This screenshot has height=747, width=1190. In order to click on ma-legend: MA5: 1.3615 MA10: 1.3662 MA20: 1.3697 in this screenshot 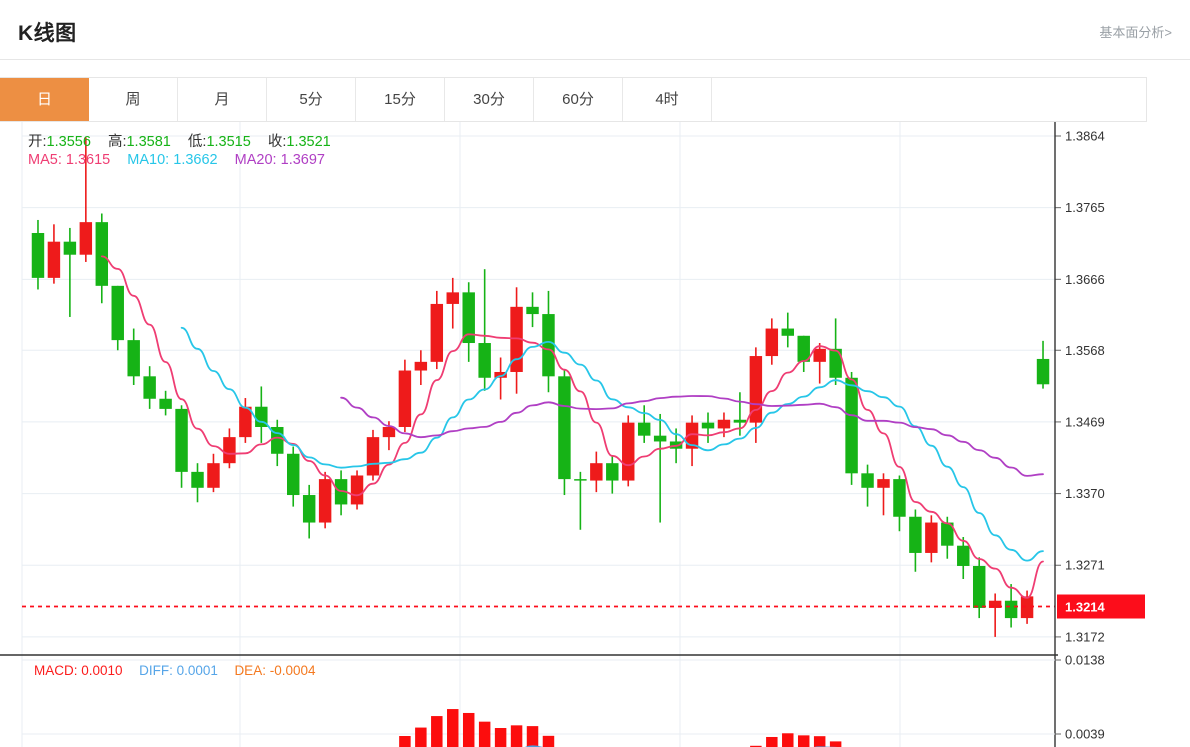, I will do `click(176, 160)`.